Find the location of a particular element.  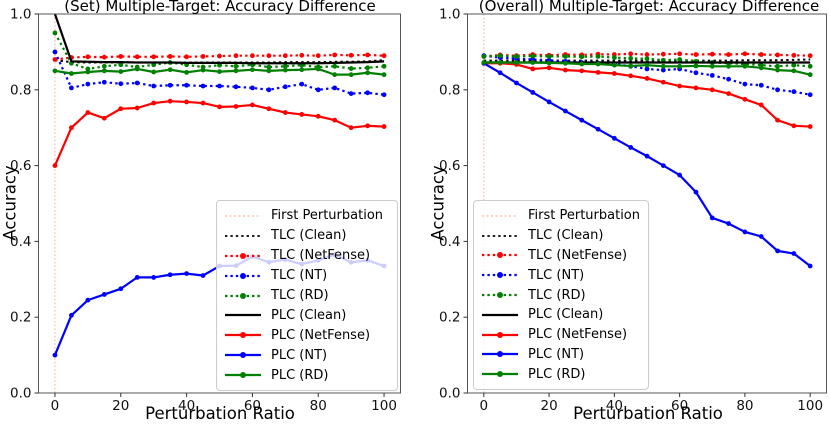

legend-label: TLC (RD) is located at coordinates (300, 295).